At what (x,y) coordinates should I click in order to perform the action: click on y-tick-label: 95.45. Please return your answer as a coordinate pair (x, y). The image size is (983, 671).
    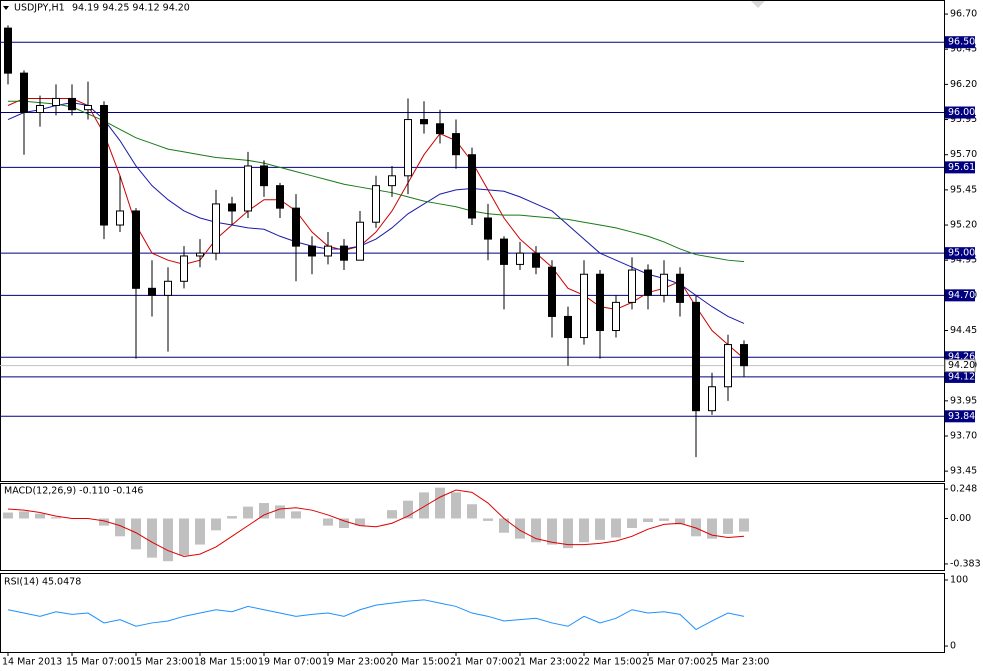
    Looking at the image, I should click on (963, 189).